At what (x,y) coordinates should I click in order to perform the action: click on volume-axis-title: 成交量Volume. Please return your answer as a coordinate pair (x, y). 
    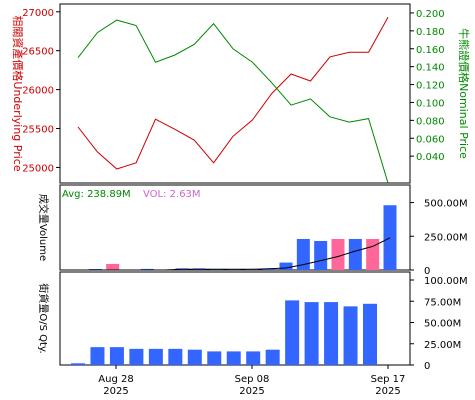
    Looking at the image, I should click on (43, 227).